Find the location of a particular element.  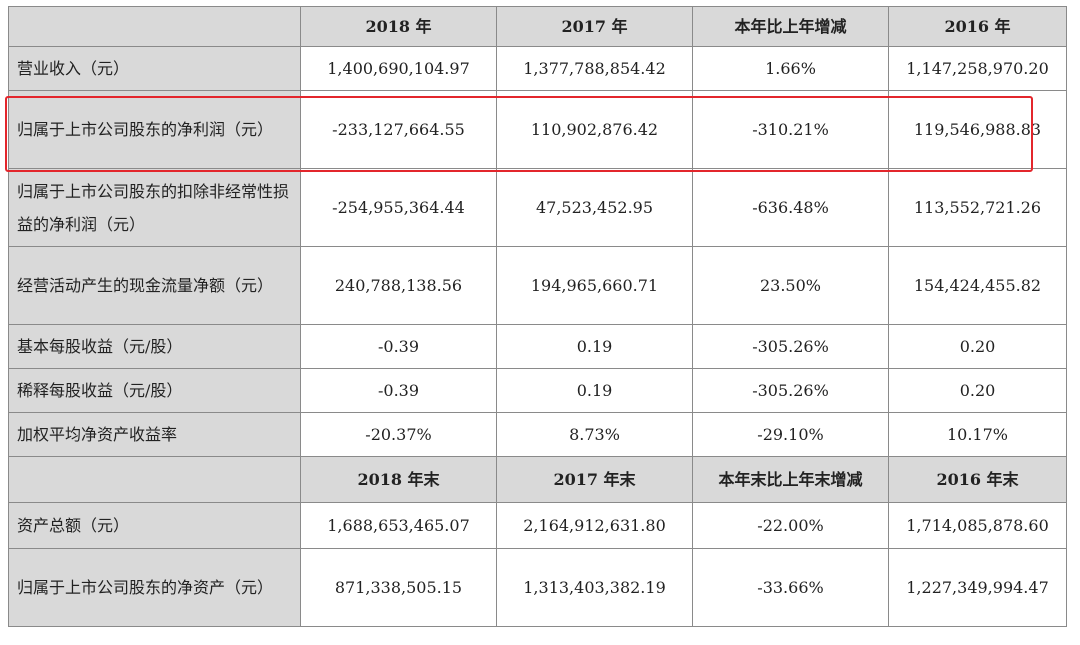

cell: 871,338,505.15 is located at coordinates (398, 587).